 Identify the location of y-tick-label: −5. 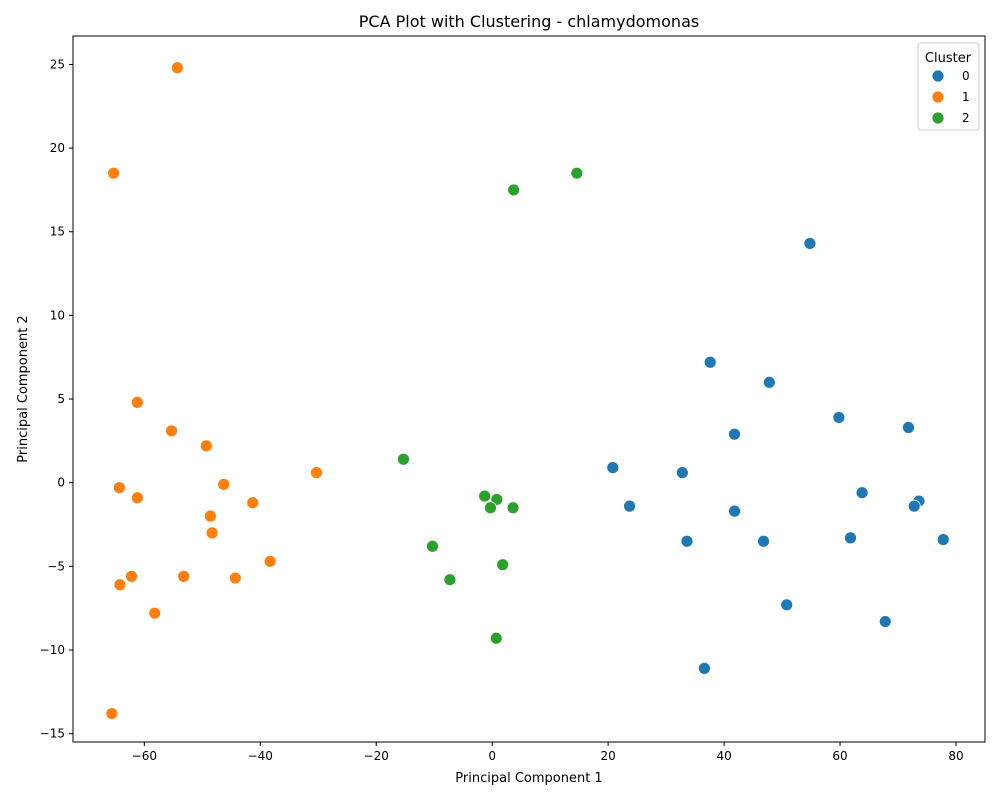
(56, 566).